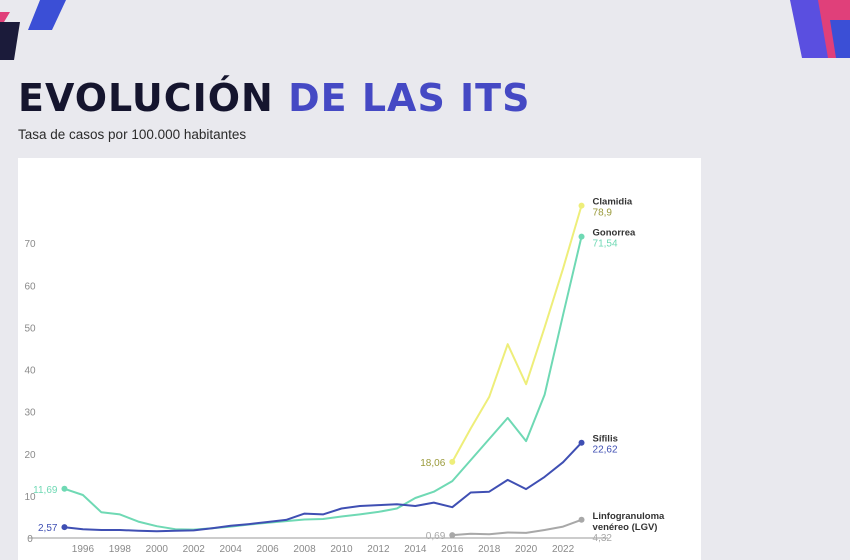  Describe the element at coordinates (625, 527) in the screenshot. I see `series-name-label-linfogranuloma-venereo-lgv-2: venéreo (LGV)` at that location.